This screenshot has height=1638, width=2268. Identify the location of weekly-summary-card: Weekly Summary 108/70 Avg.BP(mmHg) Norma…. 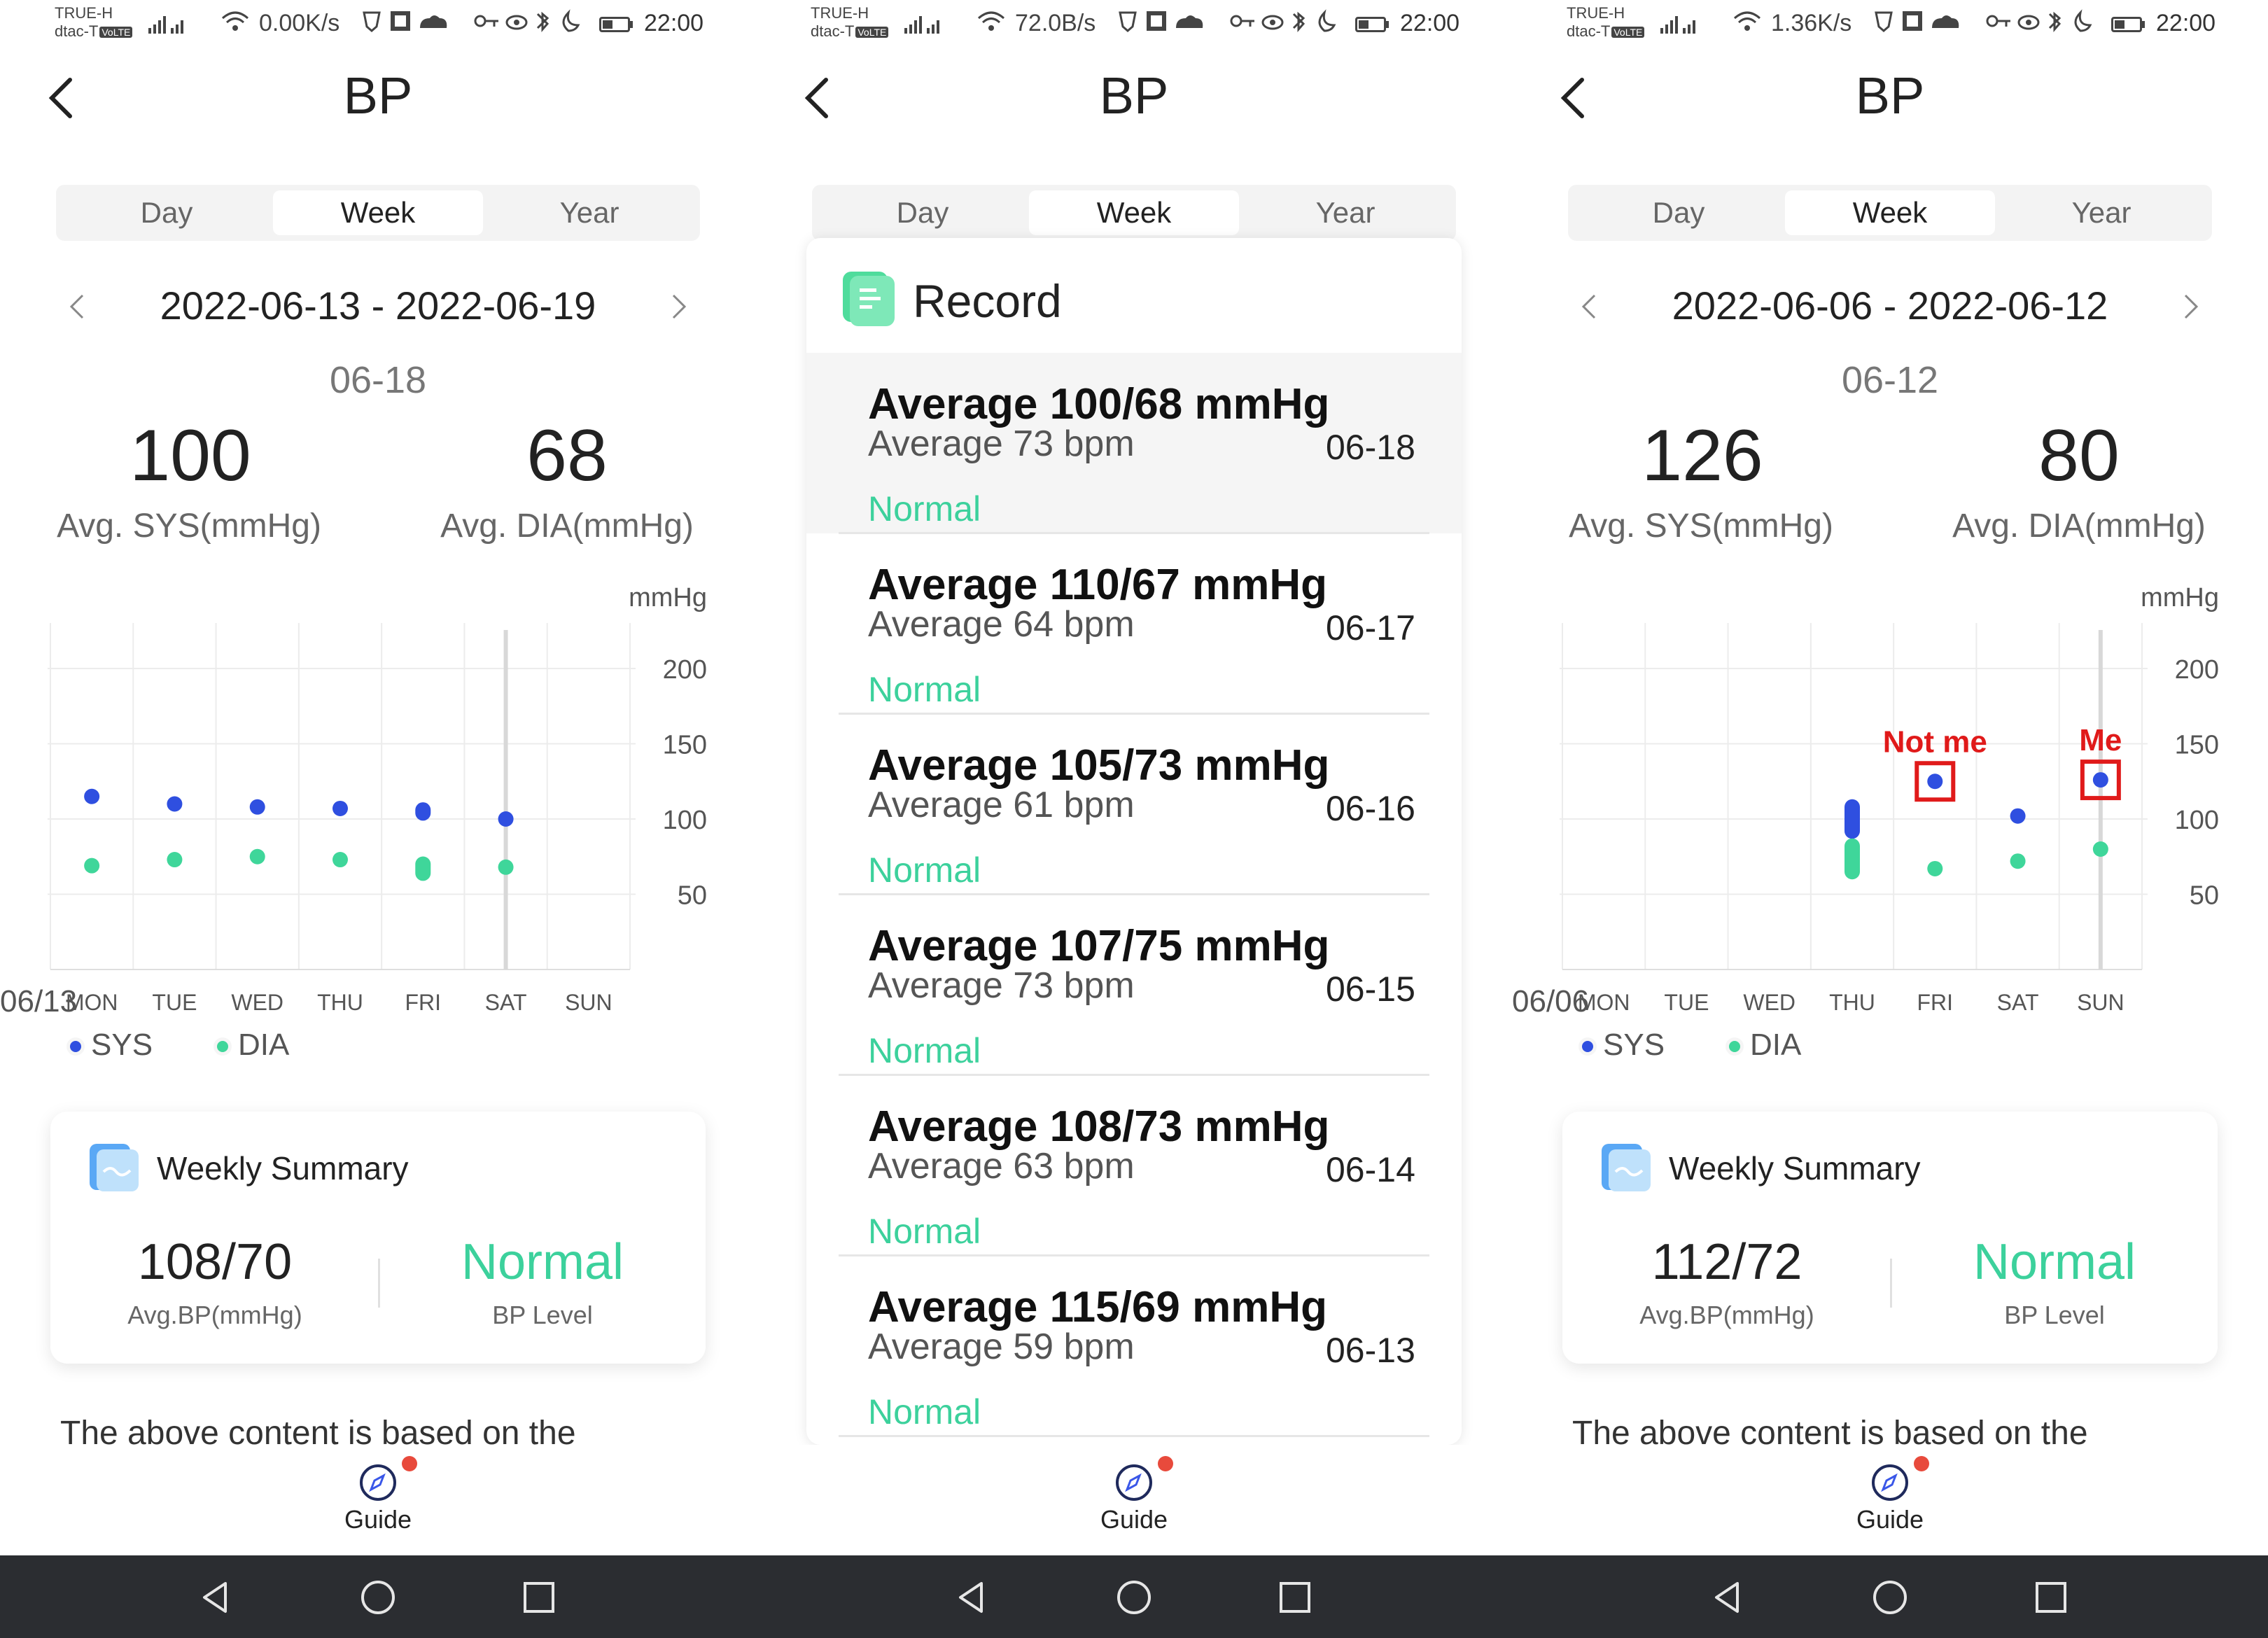
(378, 1238).